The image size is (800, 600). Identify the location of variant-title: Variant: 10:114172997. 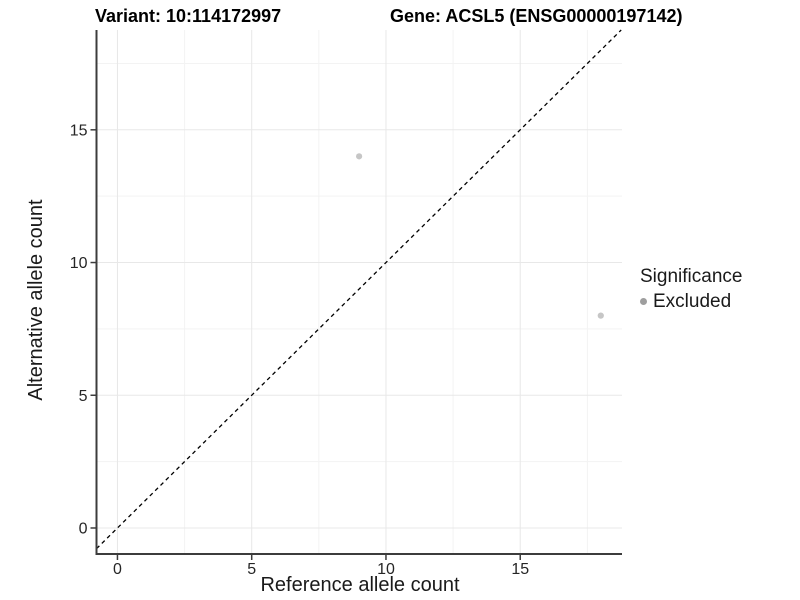
(188, 16).